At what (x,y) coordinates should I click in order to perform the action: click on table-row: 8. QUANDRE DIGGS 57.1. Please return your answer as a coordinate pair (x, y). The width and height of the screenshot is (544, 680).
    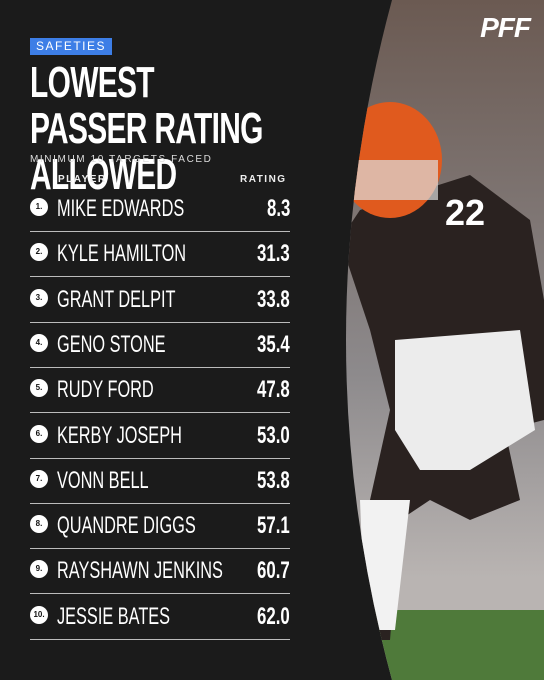
    Looking at the image, I should click on (160, 526).